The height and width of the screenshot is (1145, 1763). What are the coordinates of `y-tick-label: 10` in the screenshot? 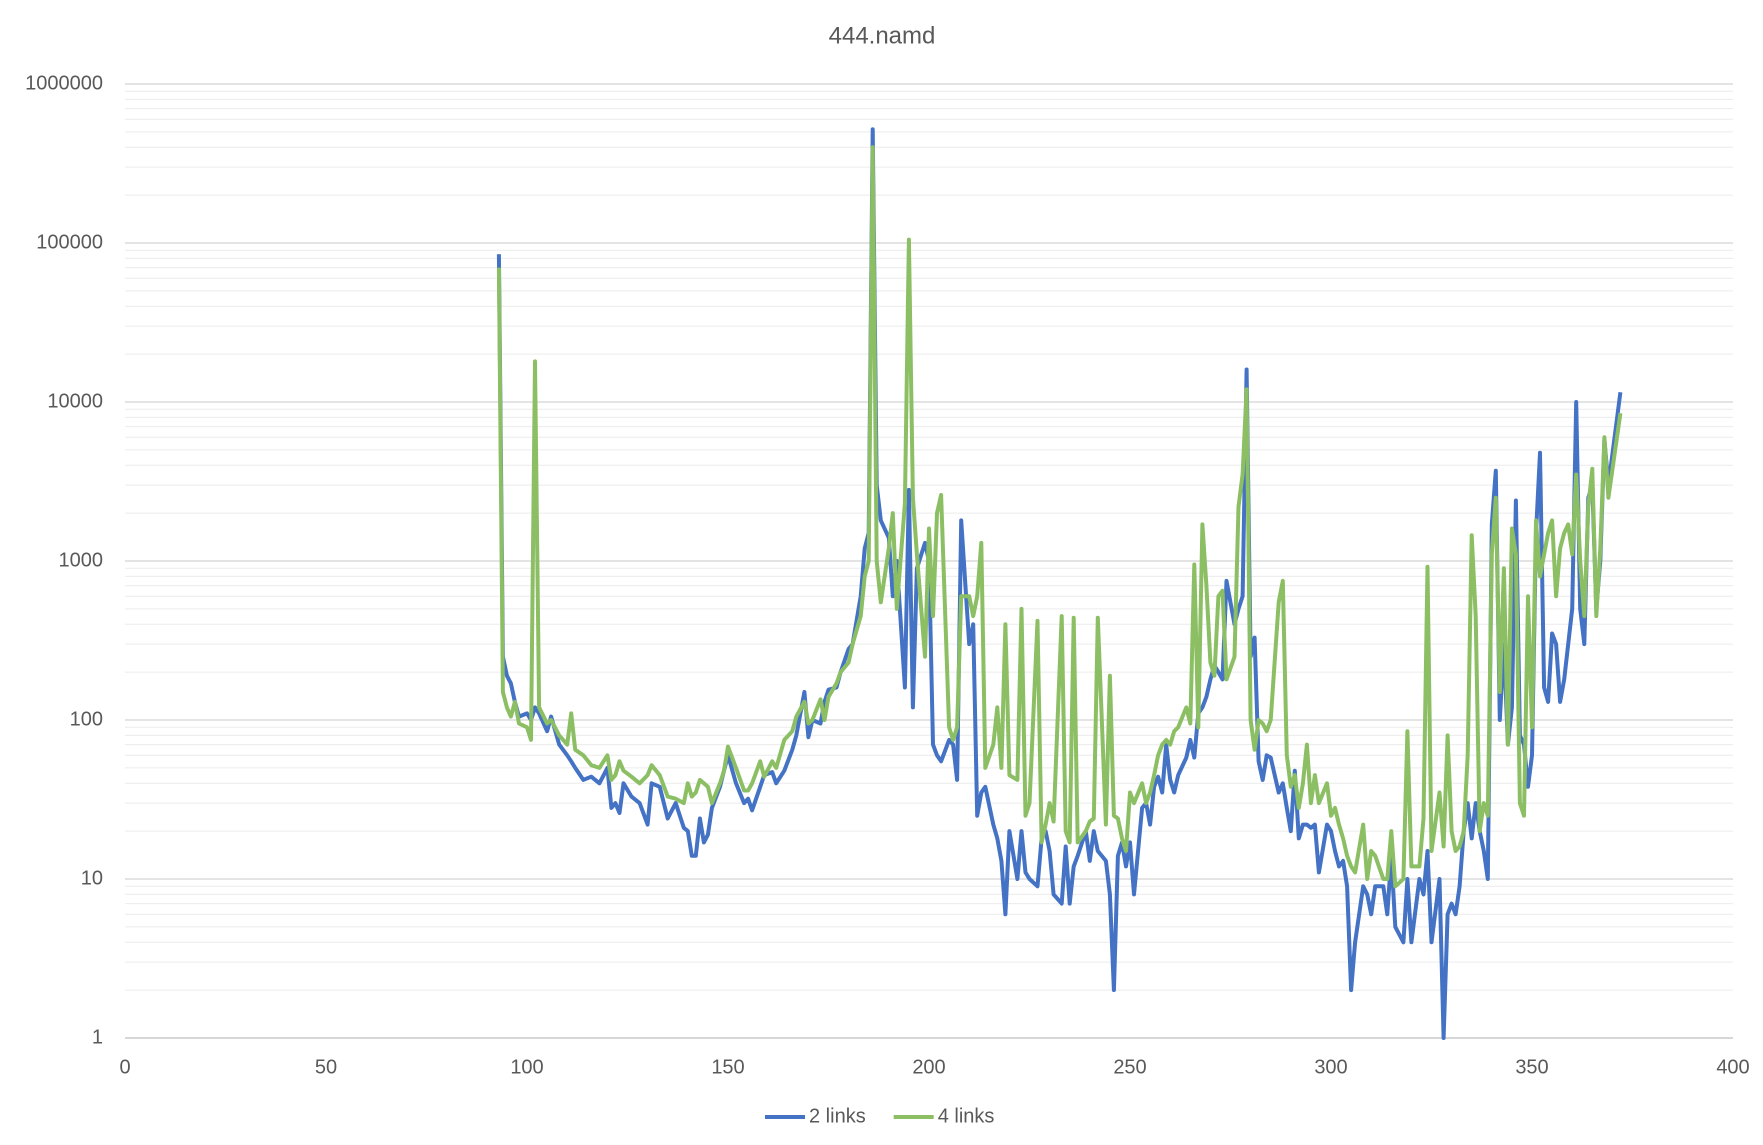 It's located at (92, 878).